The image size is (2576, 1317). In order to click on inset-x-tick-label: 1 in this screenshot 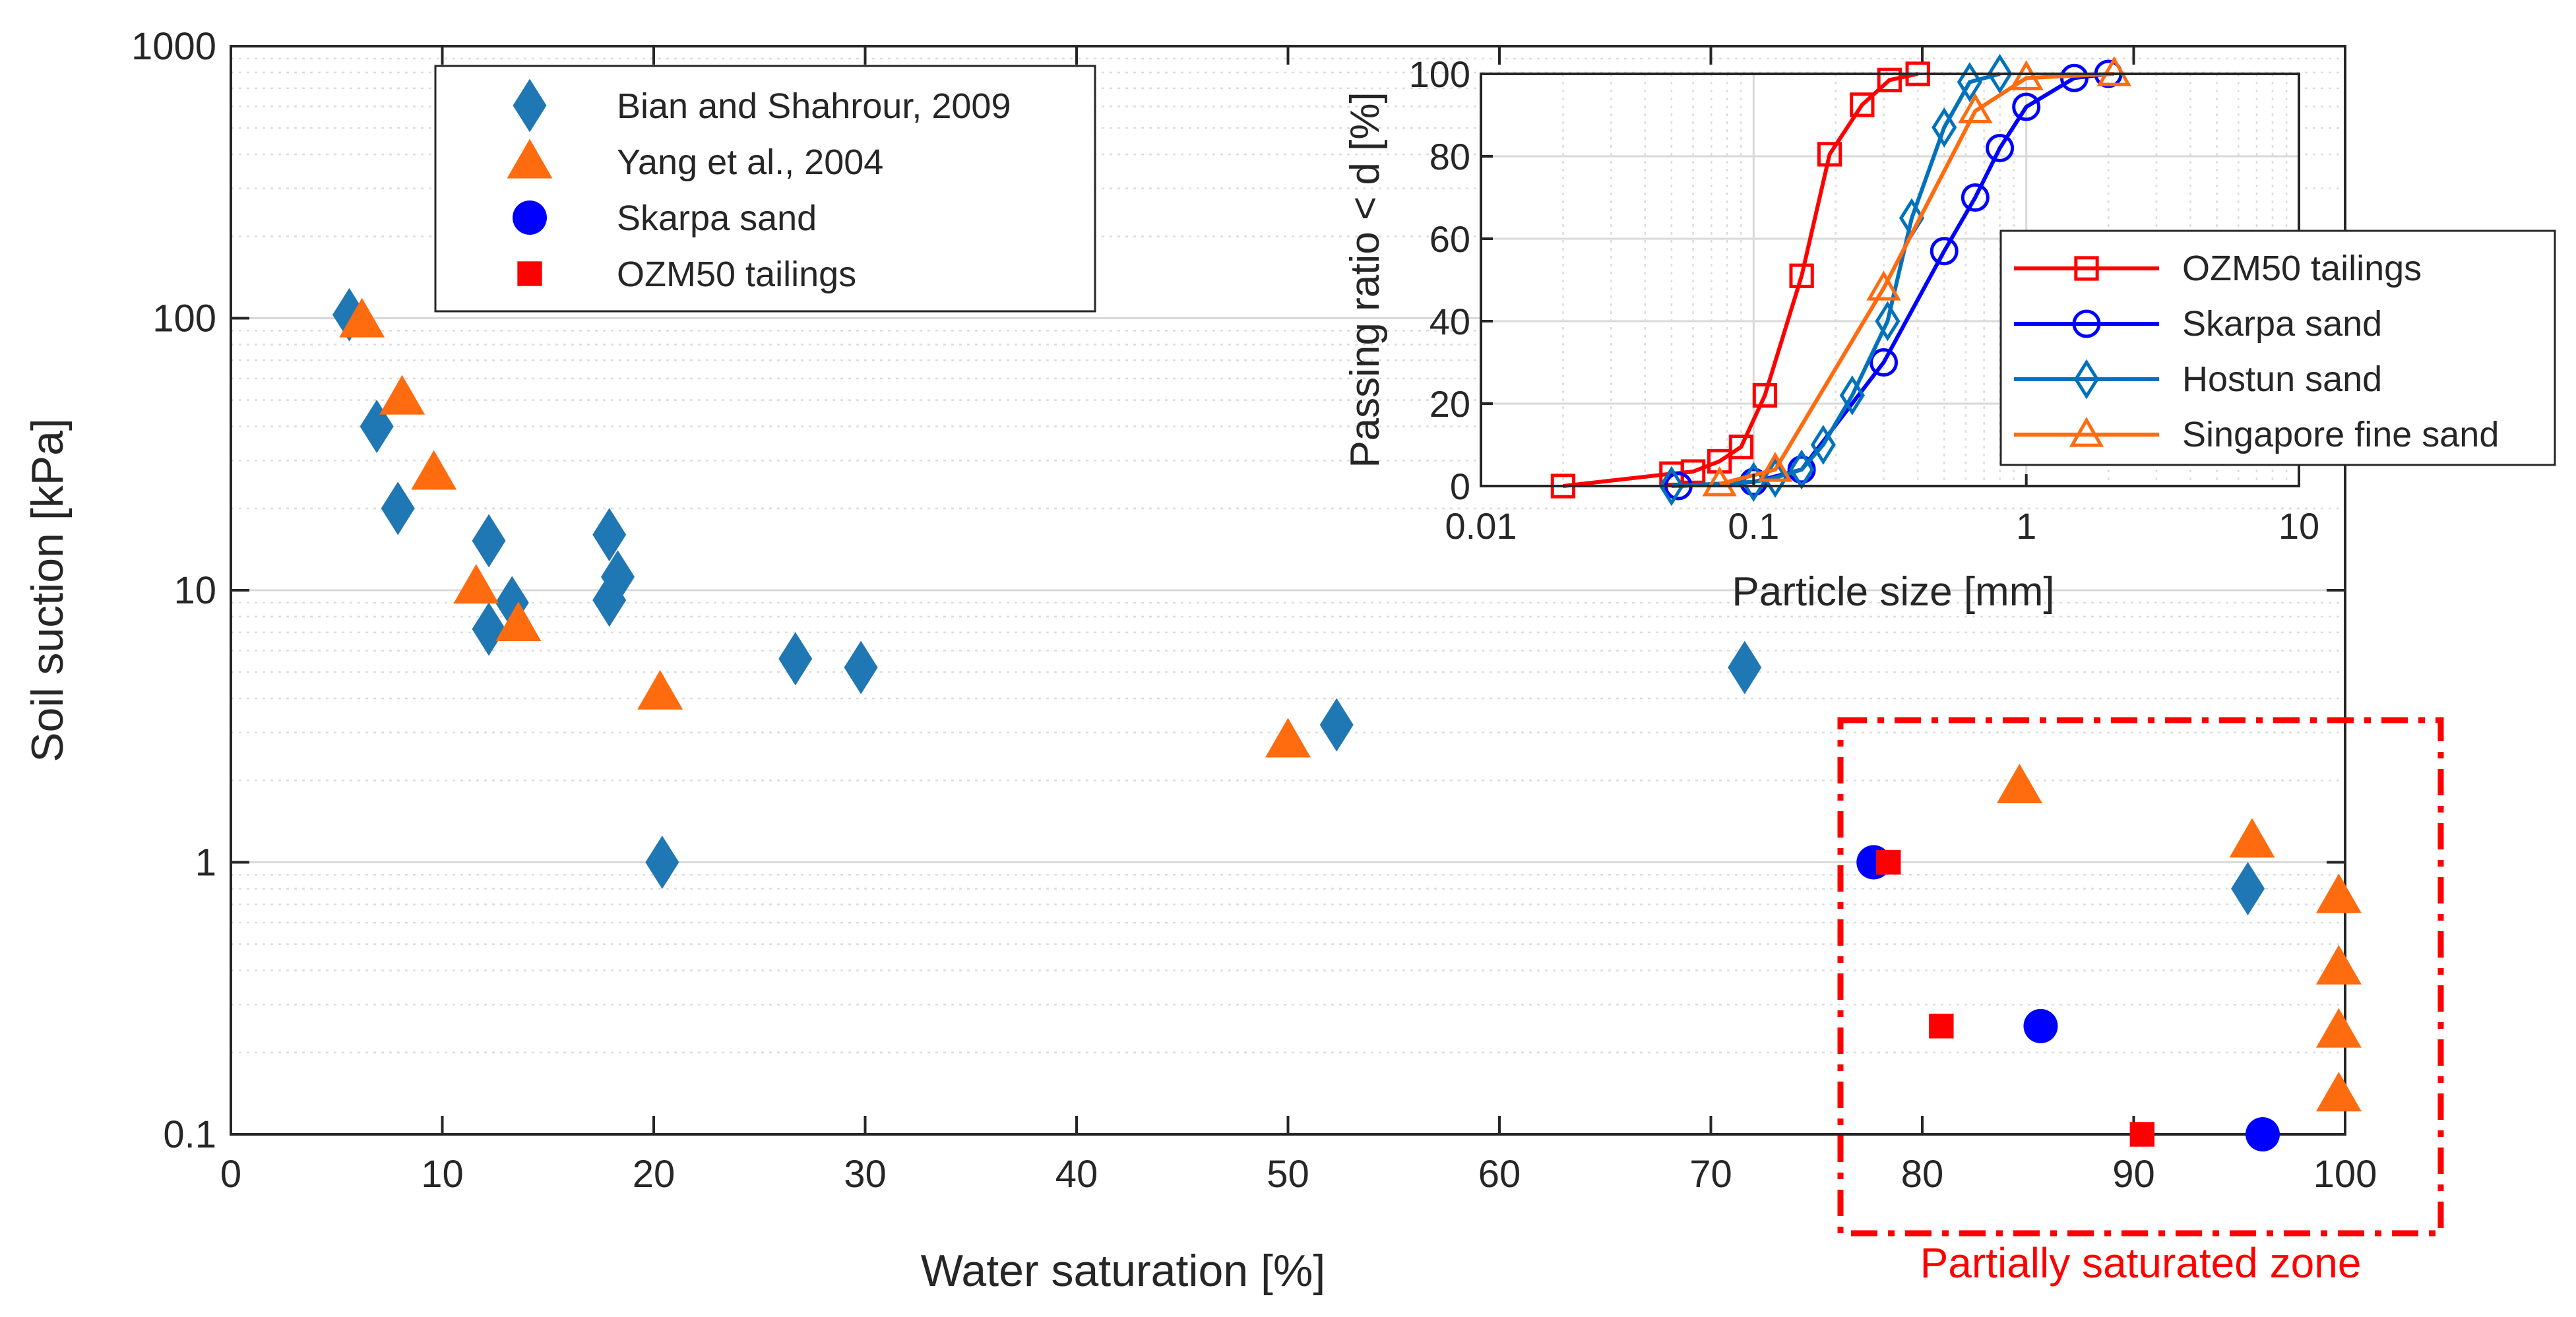, I will do `click(2026, 526)`.